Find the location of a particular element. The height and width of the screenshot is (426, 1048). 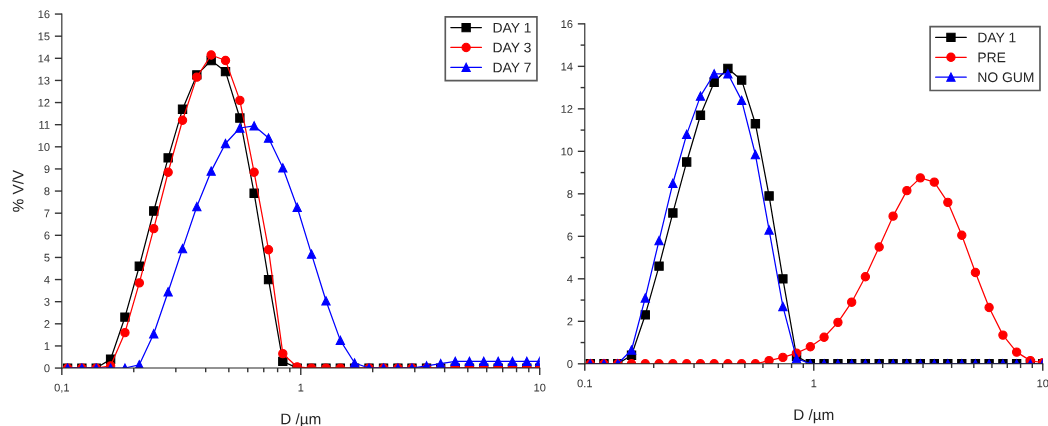

y-tick-label: 13 is located at coordinates (44, 80).